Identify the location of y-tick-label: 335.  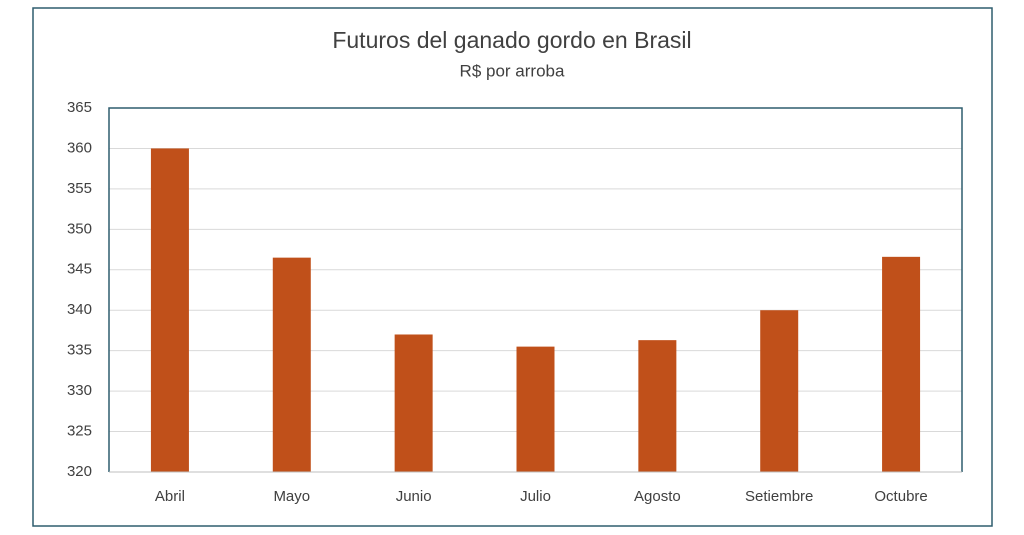
(79, 350).